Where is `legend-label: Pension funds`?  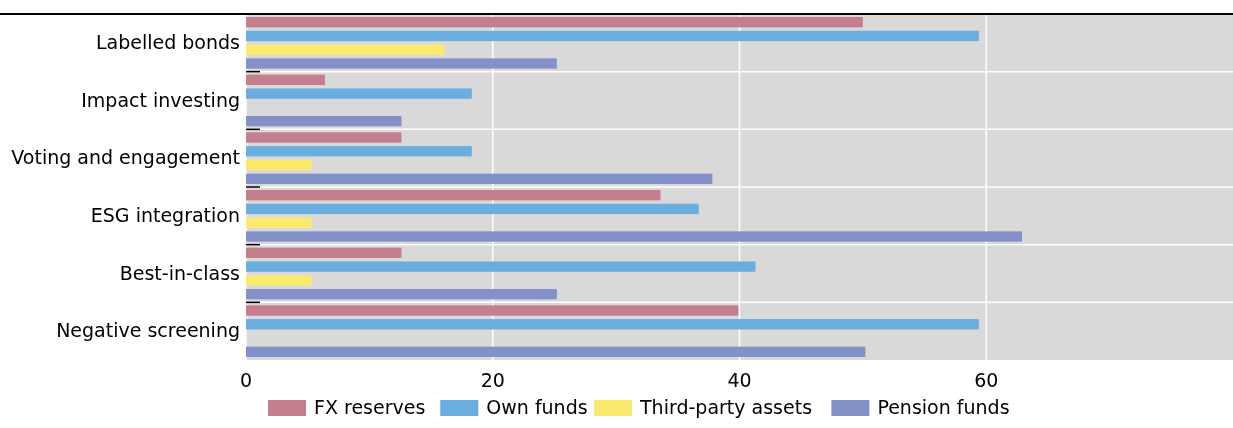 legend-label: Pension funds is located at coordinates (943, 407).